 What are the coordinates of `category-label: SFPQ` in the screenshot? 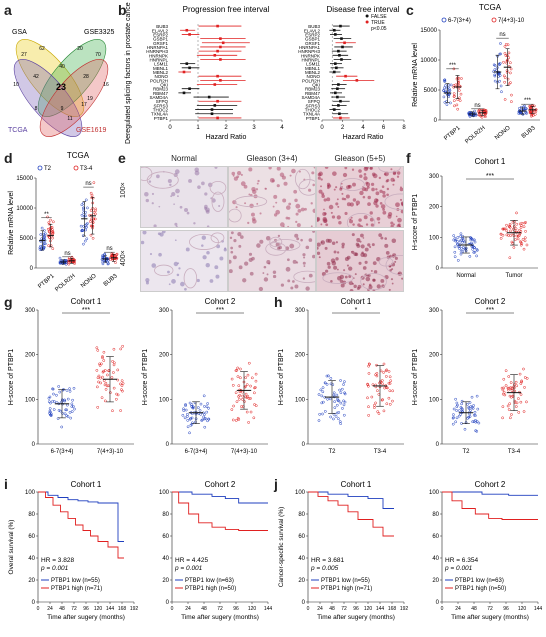 It's located at (314, 101).